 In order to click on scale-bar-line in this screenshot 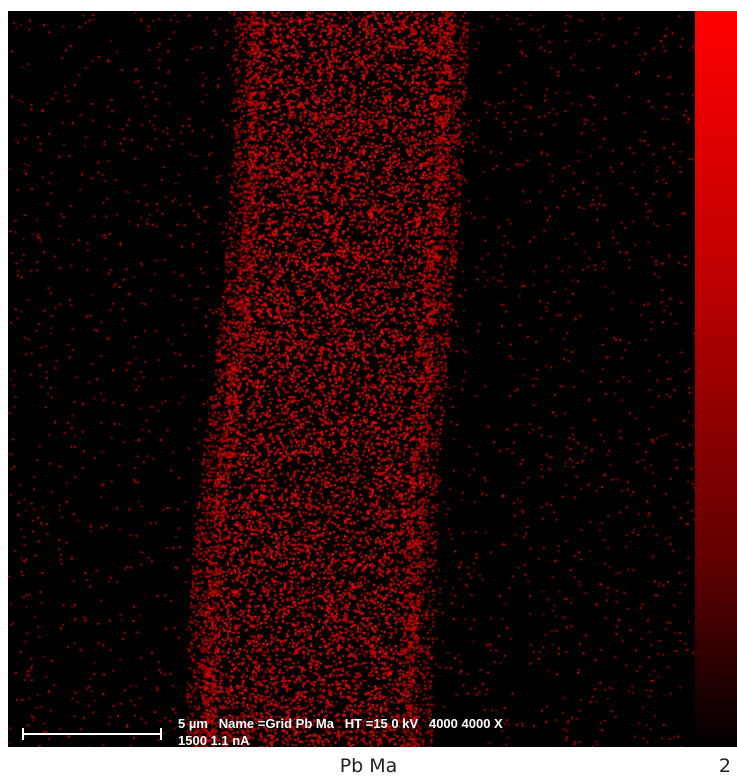, I will do `click(92, 734)`.